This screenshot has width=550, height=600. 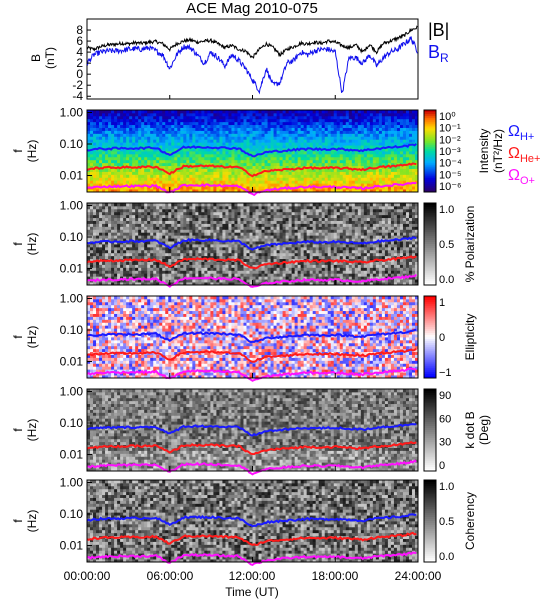 I want to click on colorbar-tick-label: 10⁻², so click(x=450, y=140).